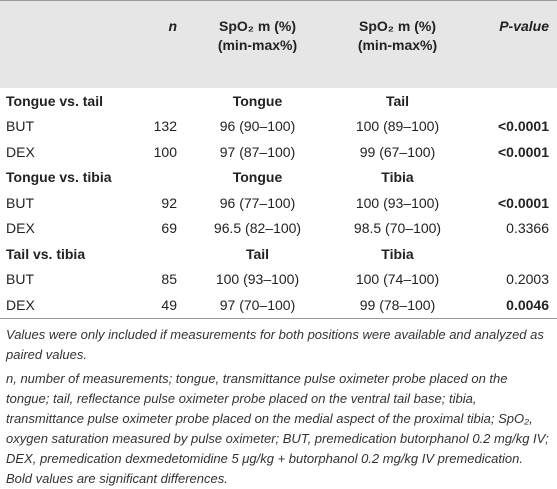 Image resolution: width=557 pixels, height=489 pixels. I want to click on group-row: Tail vs. tibia Tail Tibia, so click(278, 254).